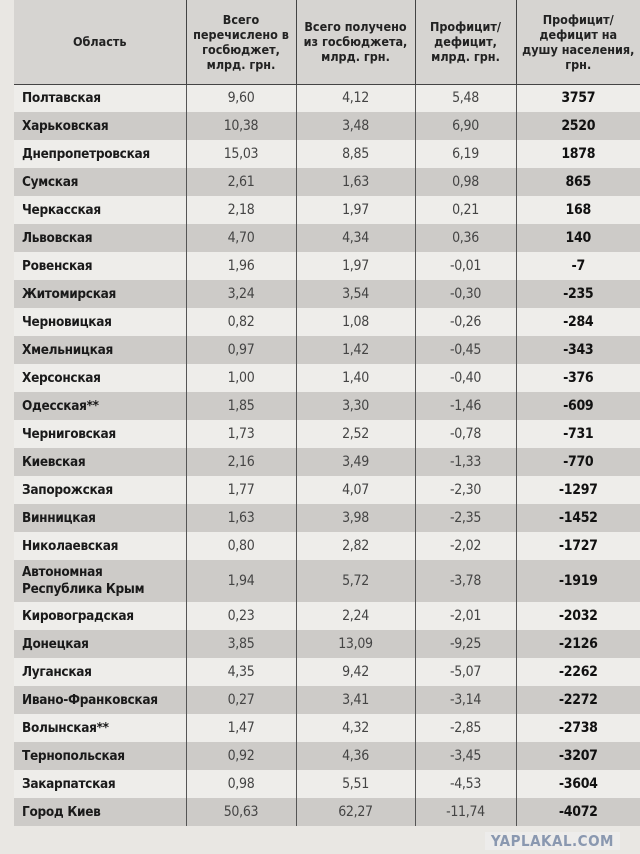 This screenshot has height=854, width=640. Describe the element at coordinates (577, 812) in the screenshot. I see `cell-per-capita: -4072` at that location.